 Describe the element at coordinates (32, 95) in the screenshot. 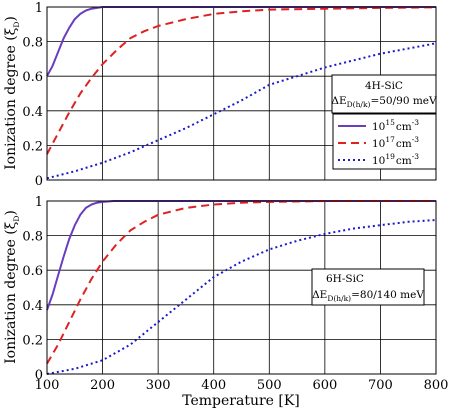

I see `top-y-tick-labels: 0 0.2 0.4 0.6 0.8 1` at that location.